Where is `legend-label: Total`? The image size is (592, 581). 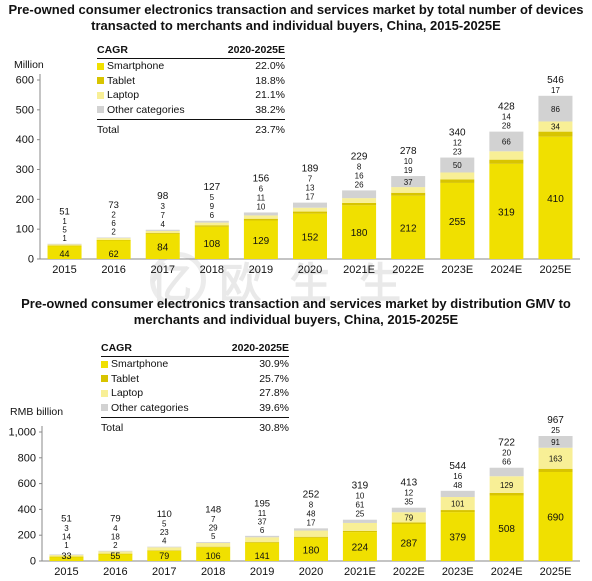 legend-label: Total is located at coordinates (112, 428).